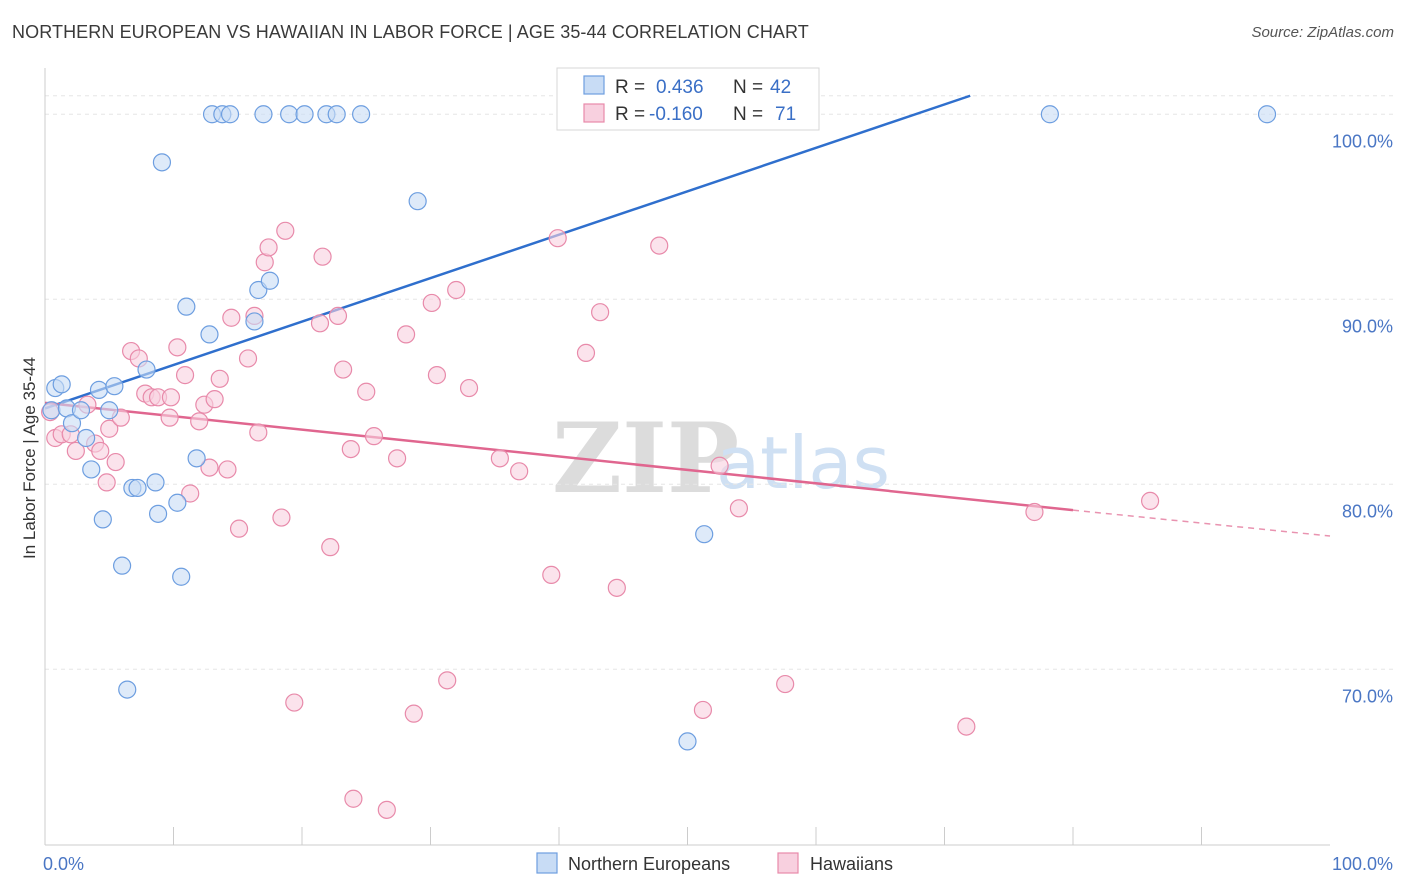 This screenshot has width=1406, height=892. I want to click on watermark-atlas: atlas, so click(803, 463).